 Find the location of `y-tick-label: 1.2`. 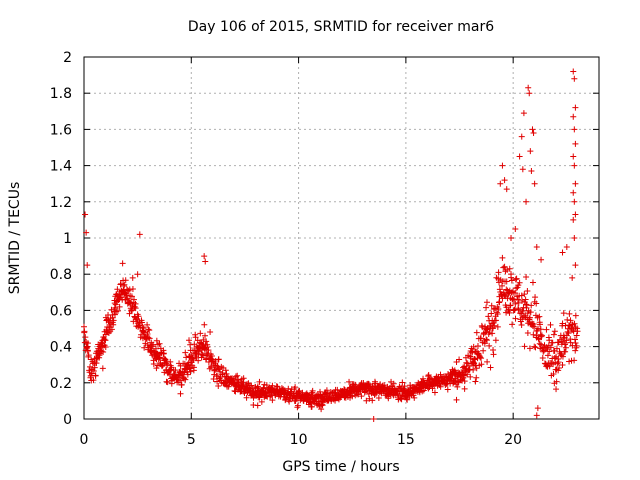

y-tick-label: 1.2 is located at coordinates (61, 203).